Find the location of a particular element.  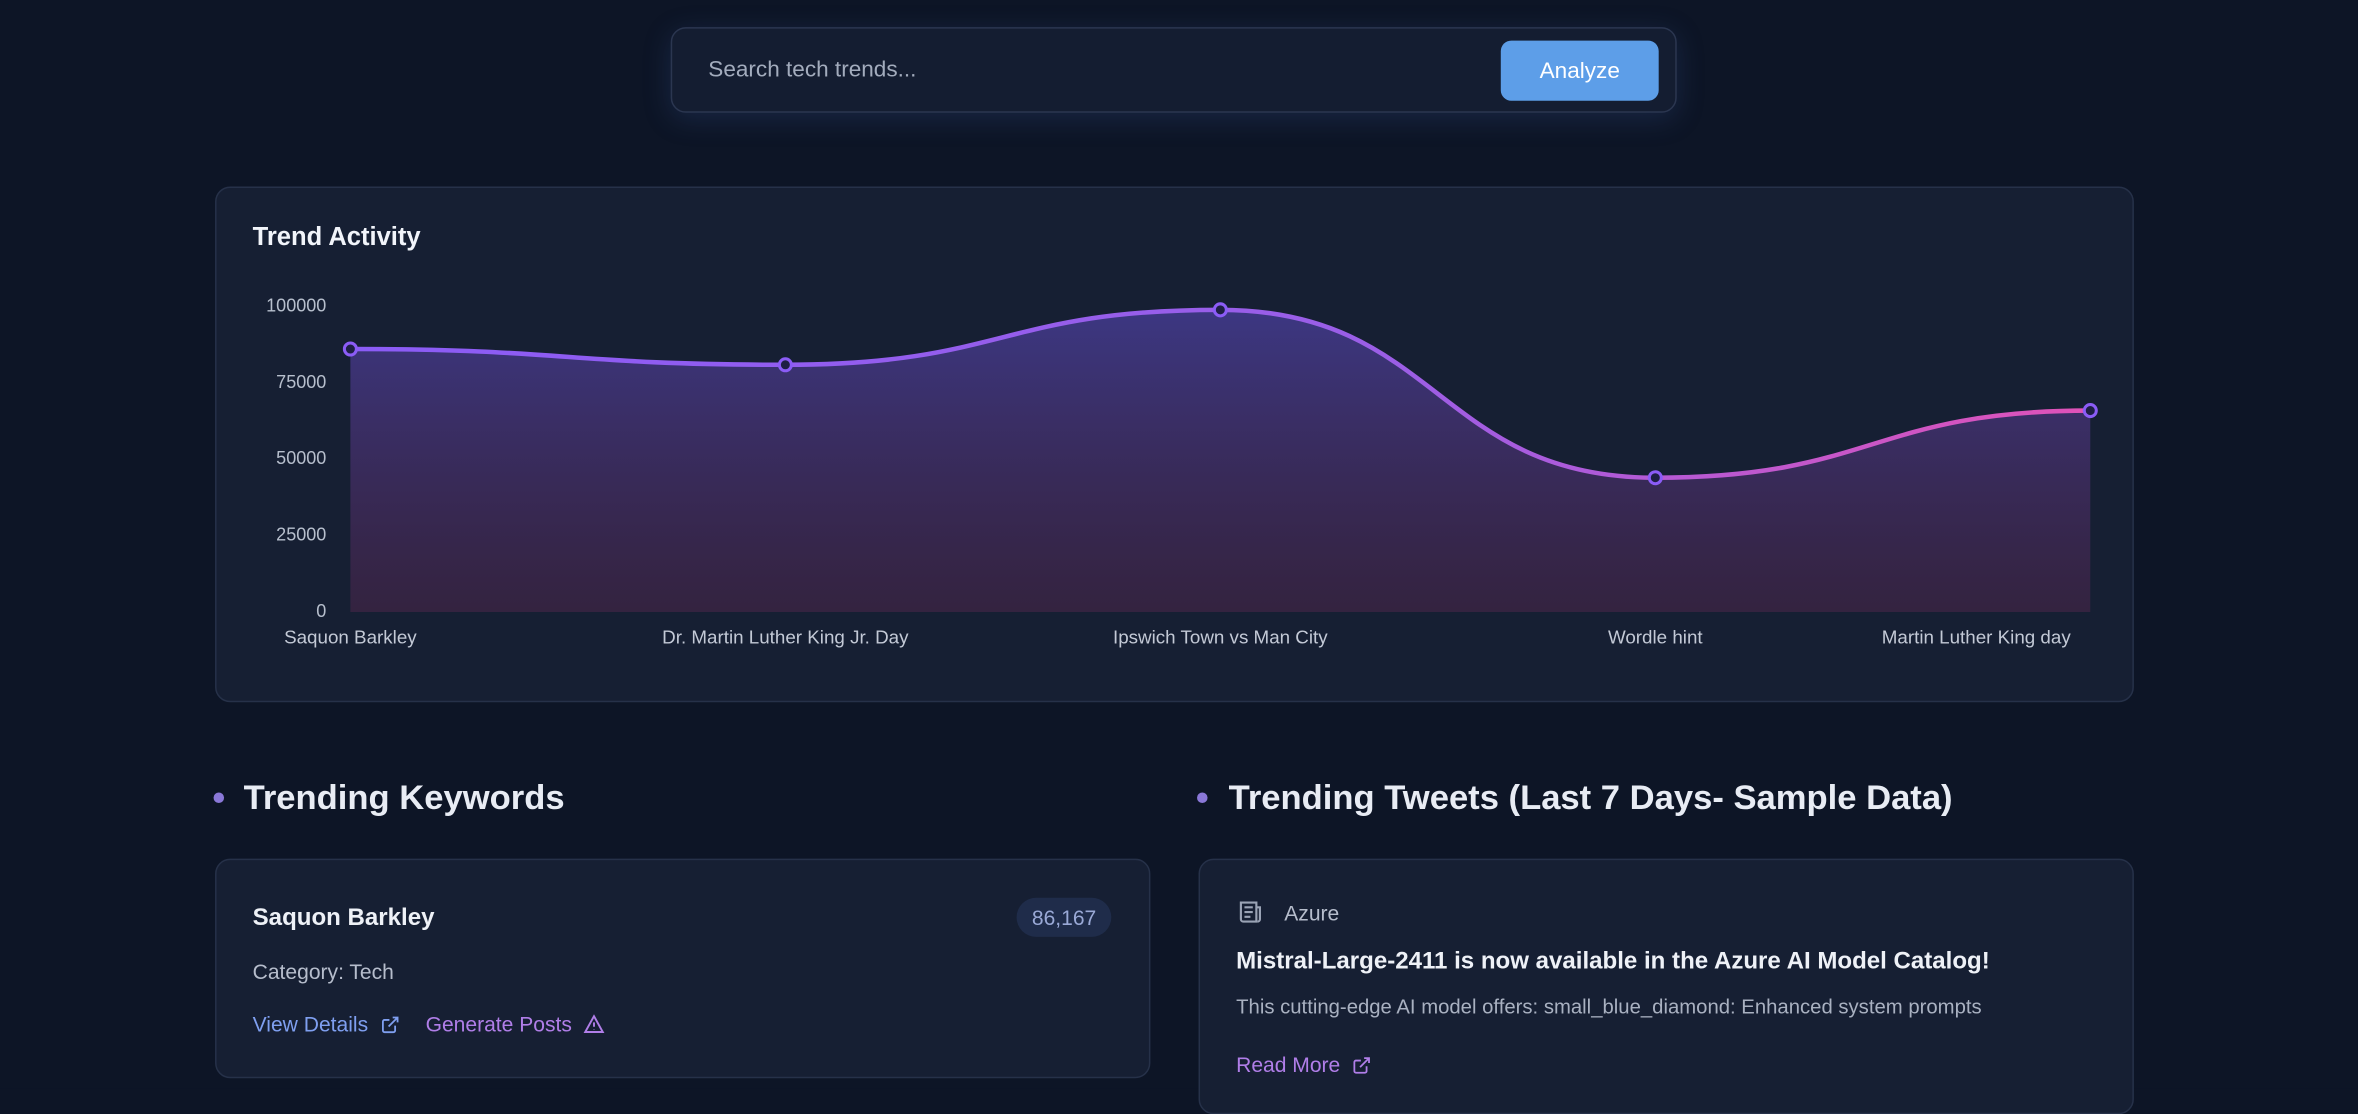

view-details-link: View Details is located at coordinates (326, 1024).